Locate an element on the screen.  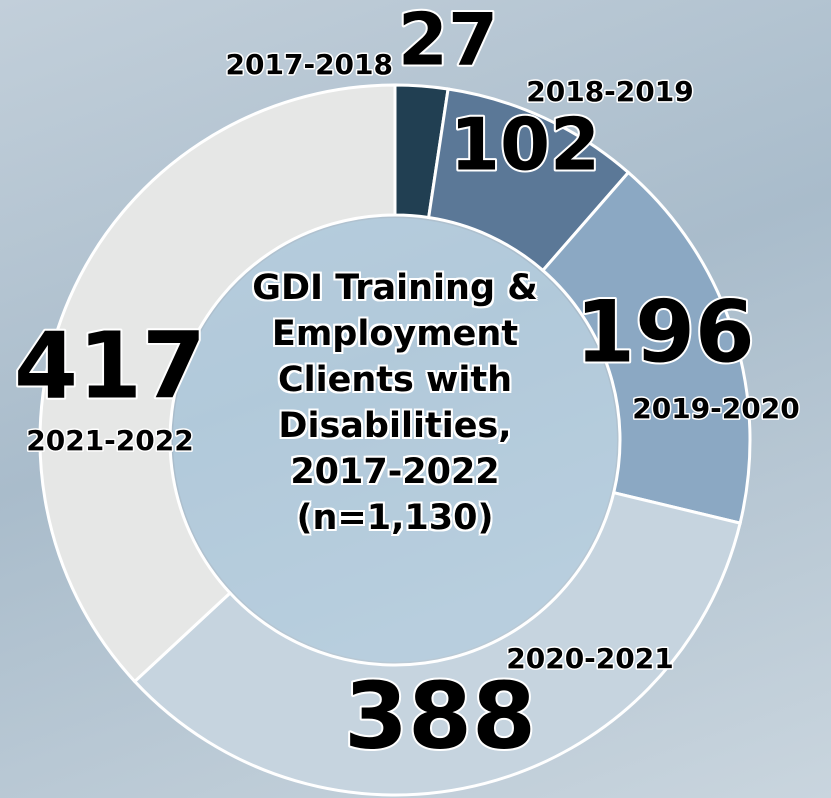
value-label: 388 is located at coordinates (440, 715).